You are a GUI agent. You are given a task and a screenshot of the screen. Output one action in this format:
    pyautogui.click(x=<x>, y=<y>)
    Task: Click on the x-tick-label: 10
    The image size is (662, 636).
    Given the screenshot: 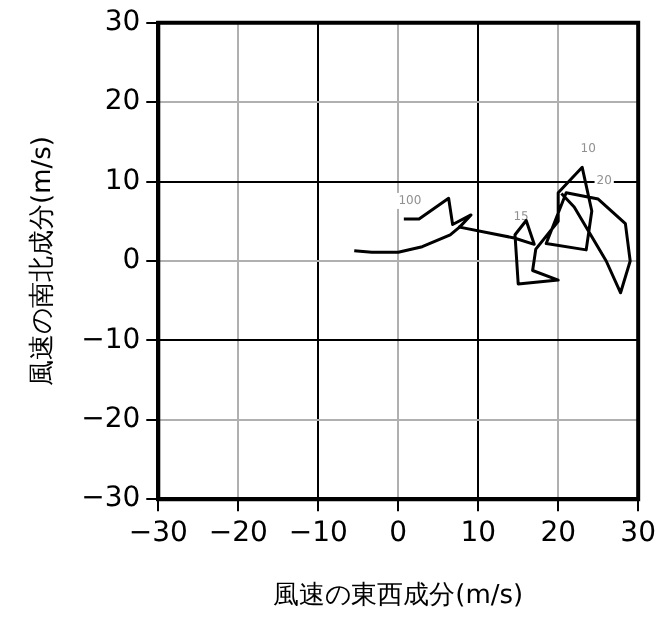 What is the action you would take?
    pyautogui.click(x=478, y=533)
    